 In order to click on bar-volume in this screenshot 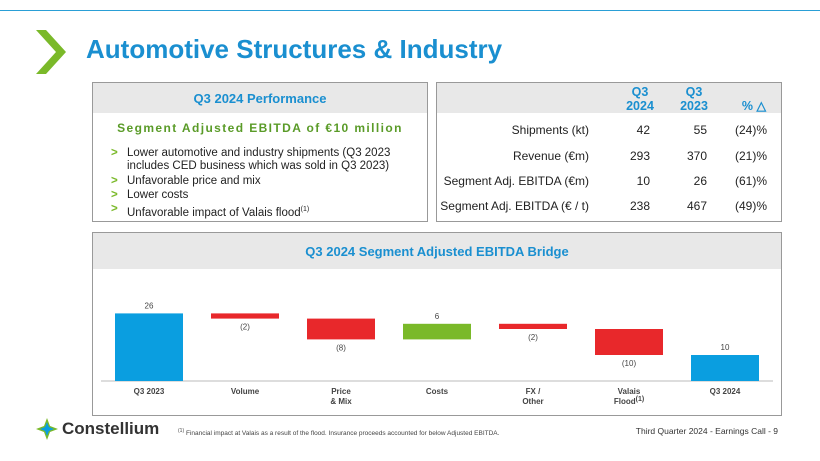, I will do `click(245, 316)`.